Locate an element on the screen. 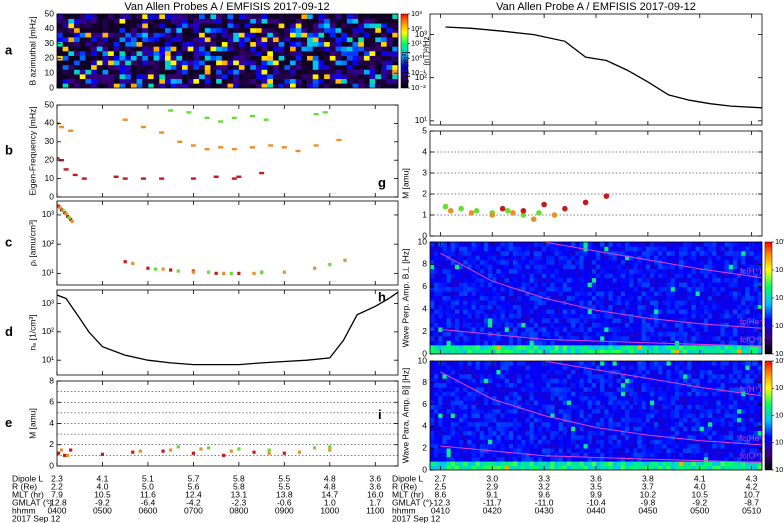  plot-area is located at coordinates (603, 67).